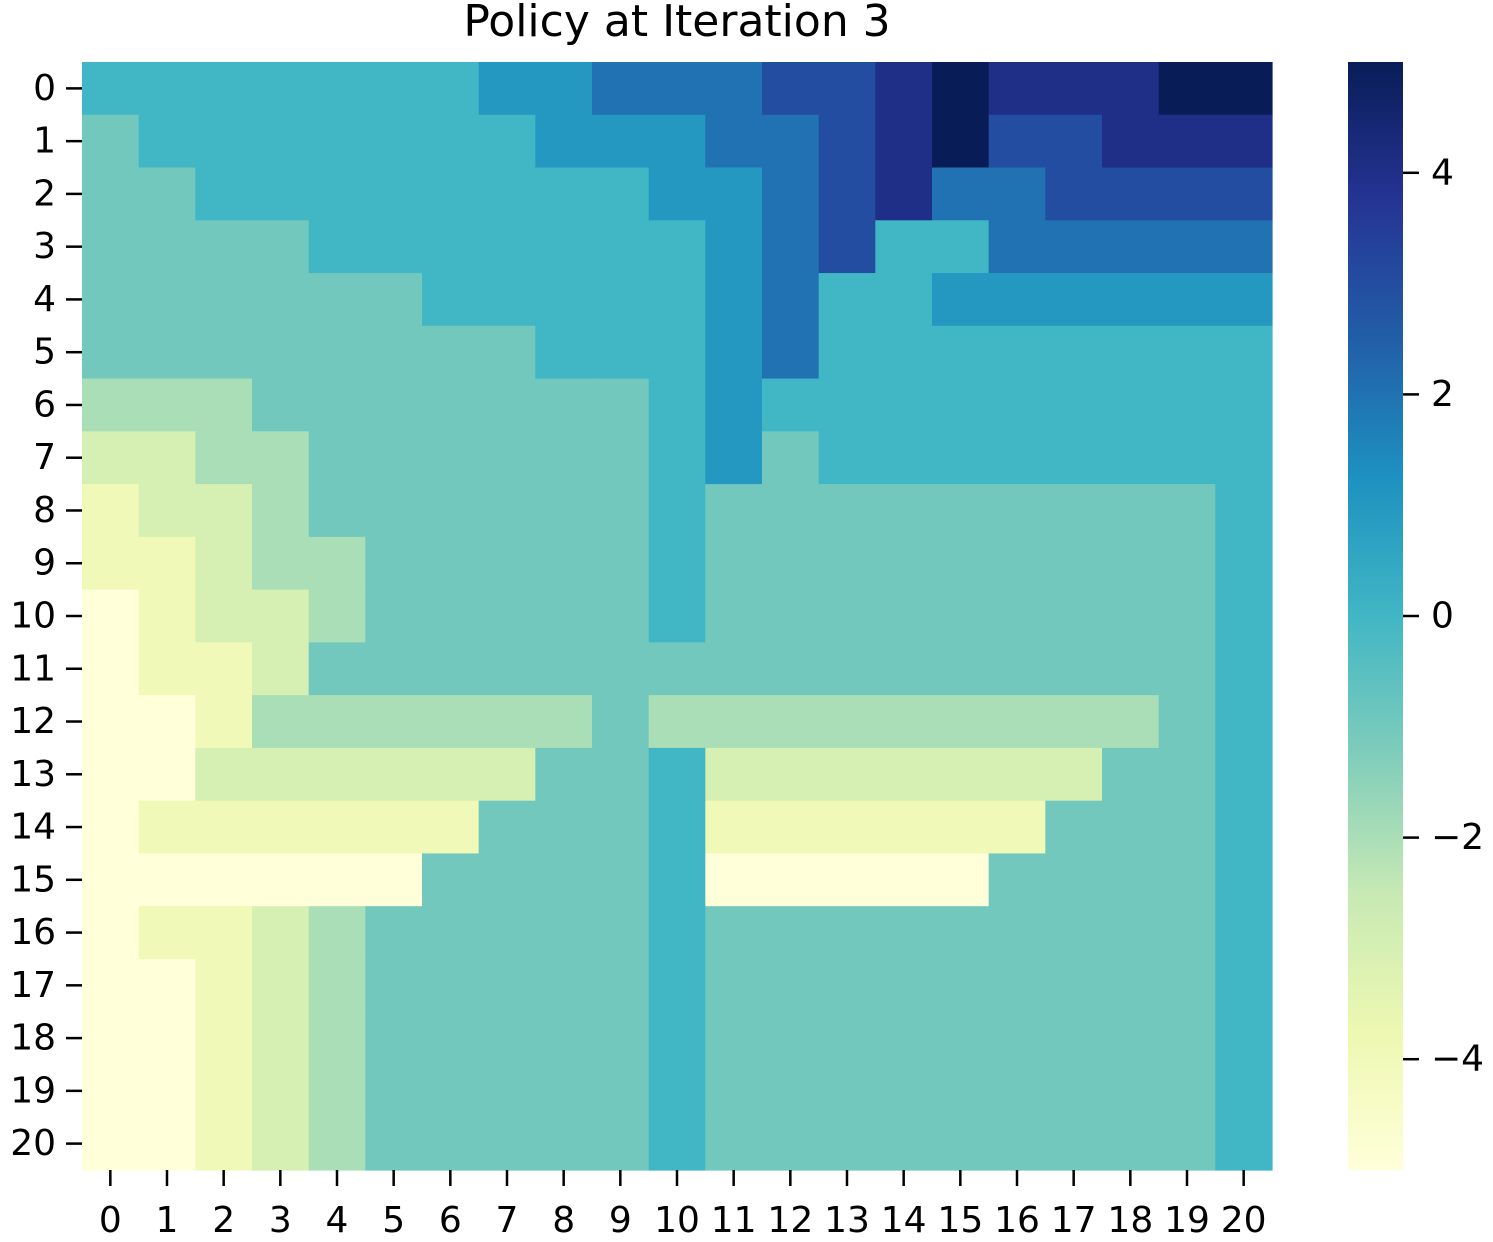  What do you see at coordinates (1244, 1220) in the screenshot?
I see `x-tick-label: 20` at bounding box center [1244, 1220].